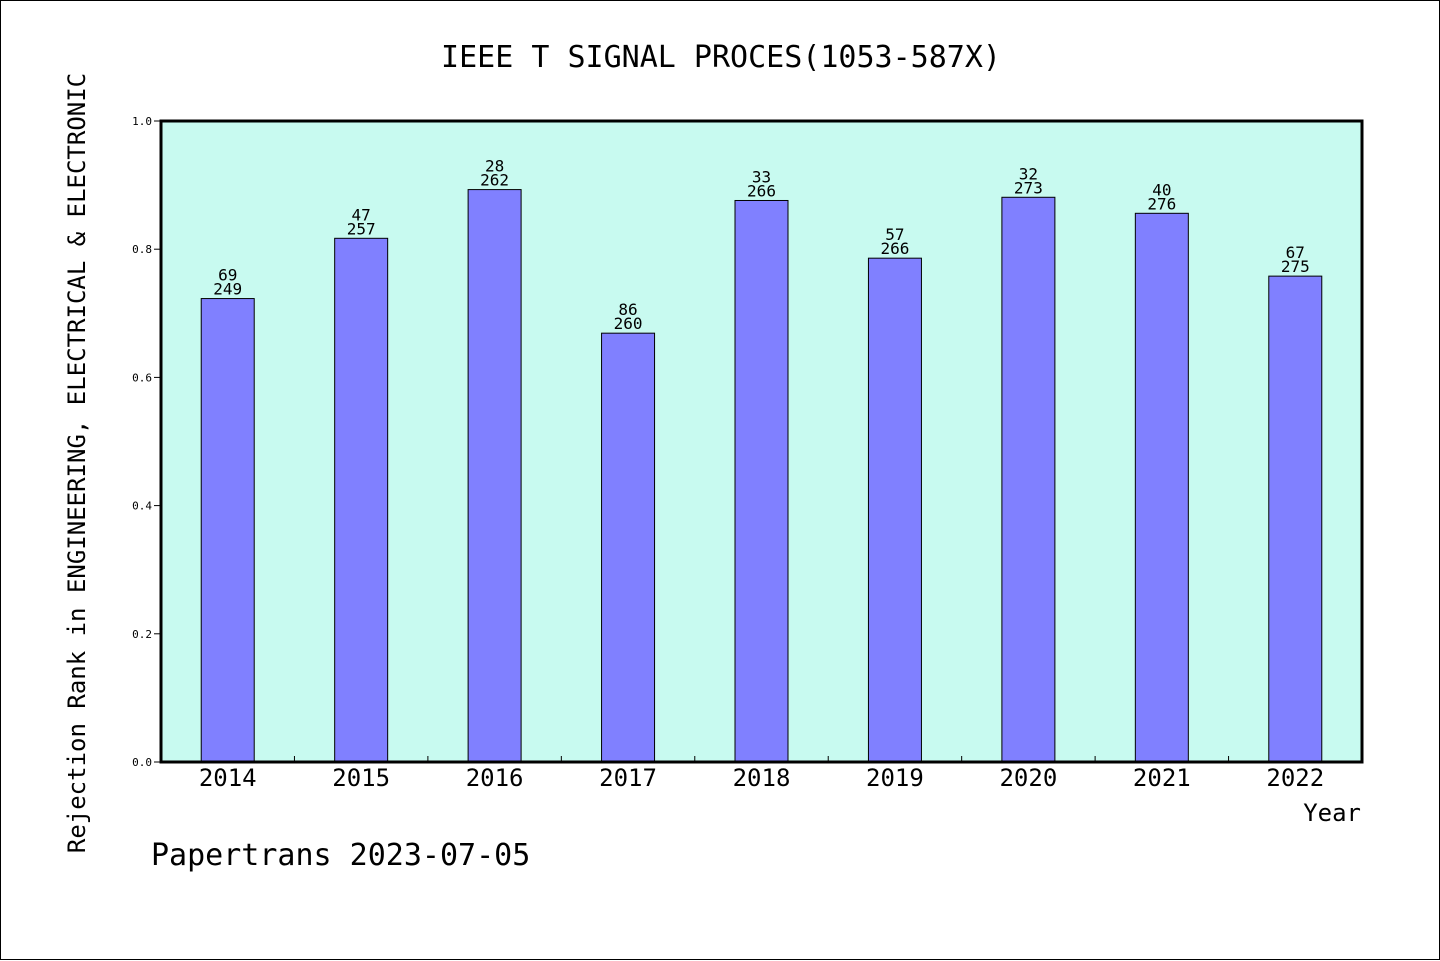 The height and width of the screenshot is (961, 1440). Describe the element at coordinates (227, 275) in the screenshot. I see `bar-rank-label: 69` at that location.